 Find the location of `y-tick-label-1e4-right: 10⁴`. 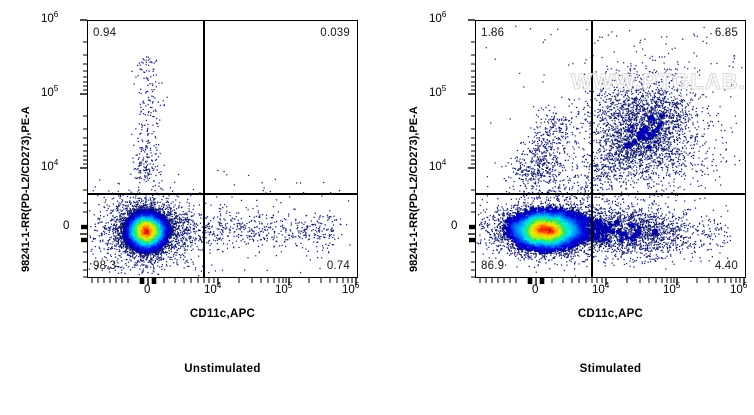

y-tick-label-1e4-right: 10⁴ is located at coordinates (437, 166).